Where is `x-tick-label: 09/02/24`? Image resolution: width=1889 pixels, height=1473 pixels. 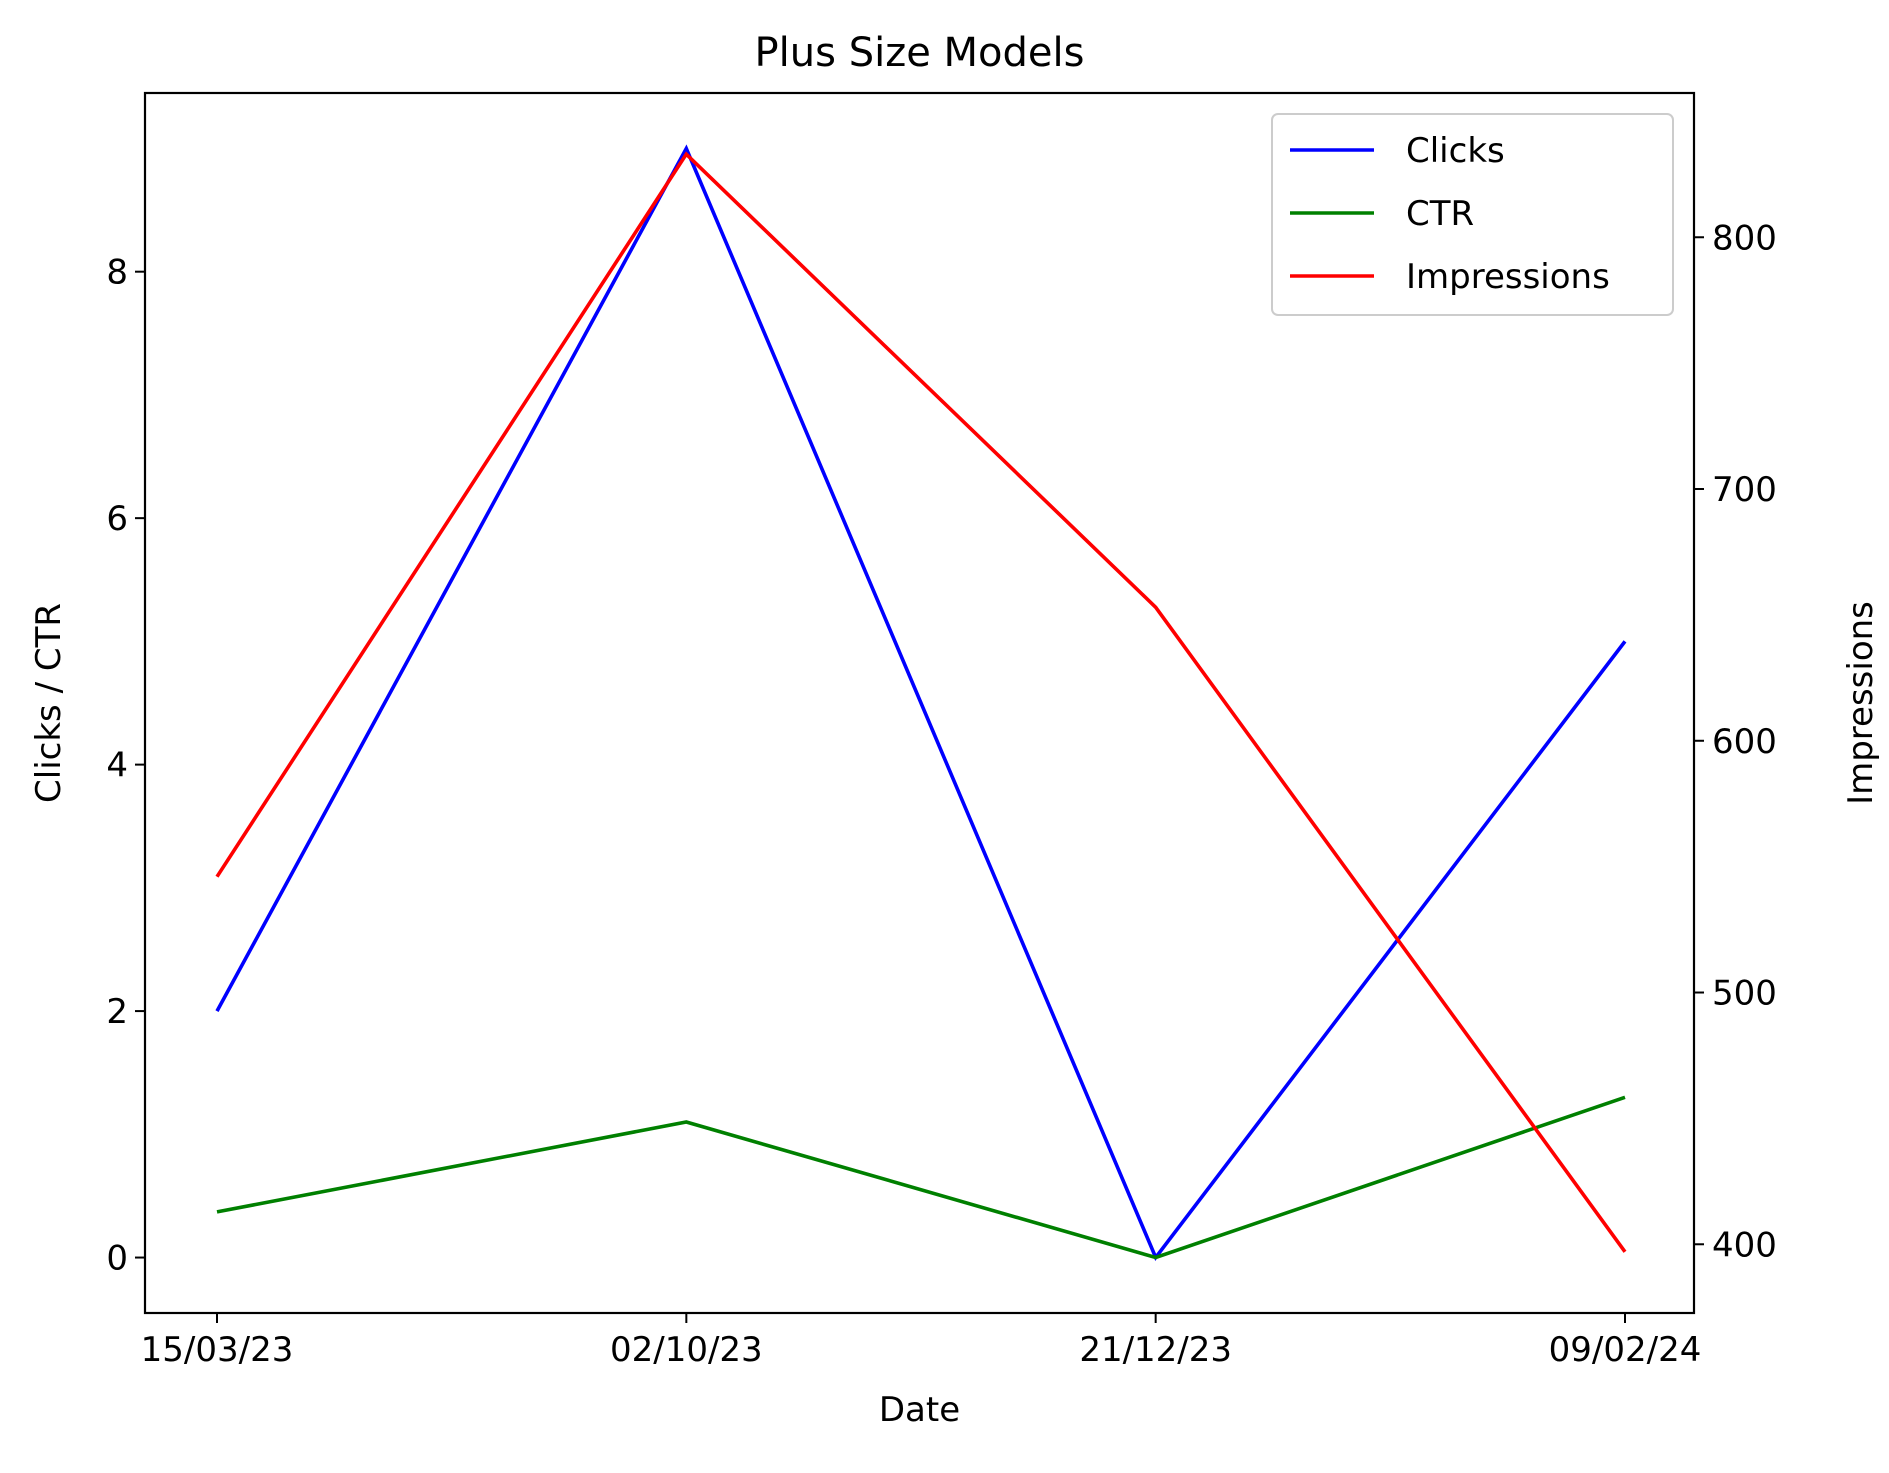
x-tick-label: 09/02/24 is located at coordinates (1625, 1350).